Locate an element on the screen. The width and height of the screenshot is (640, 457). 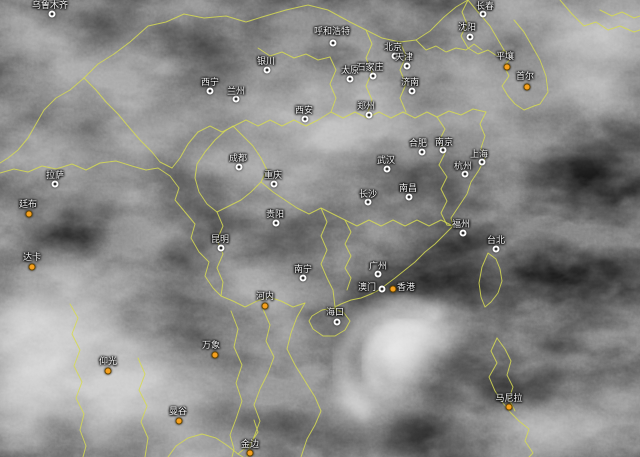
city-label: 成都 is located at coordinates (238, 159).